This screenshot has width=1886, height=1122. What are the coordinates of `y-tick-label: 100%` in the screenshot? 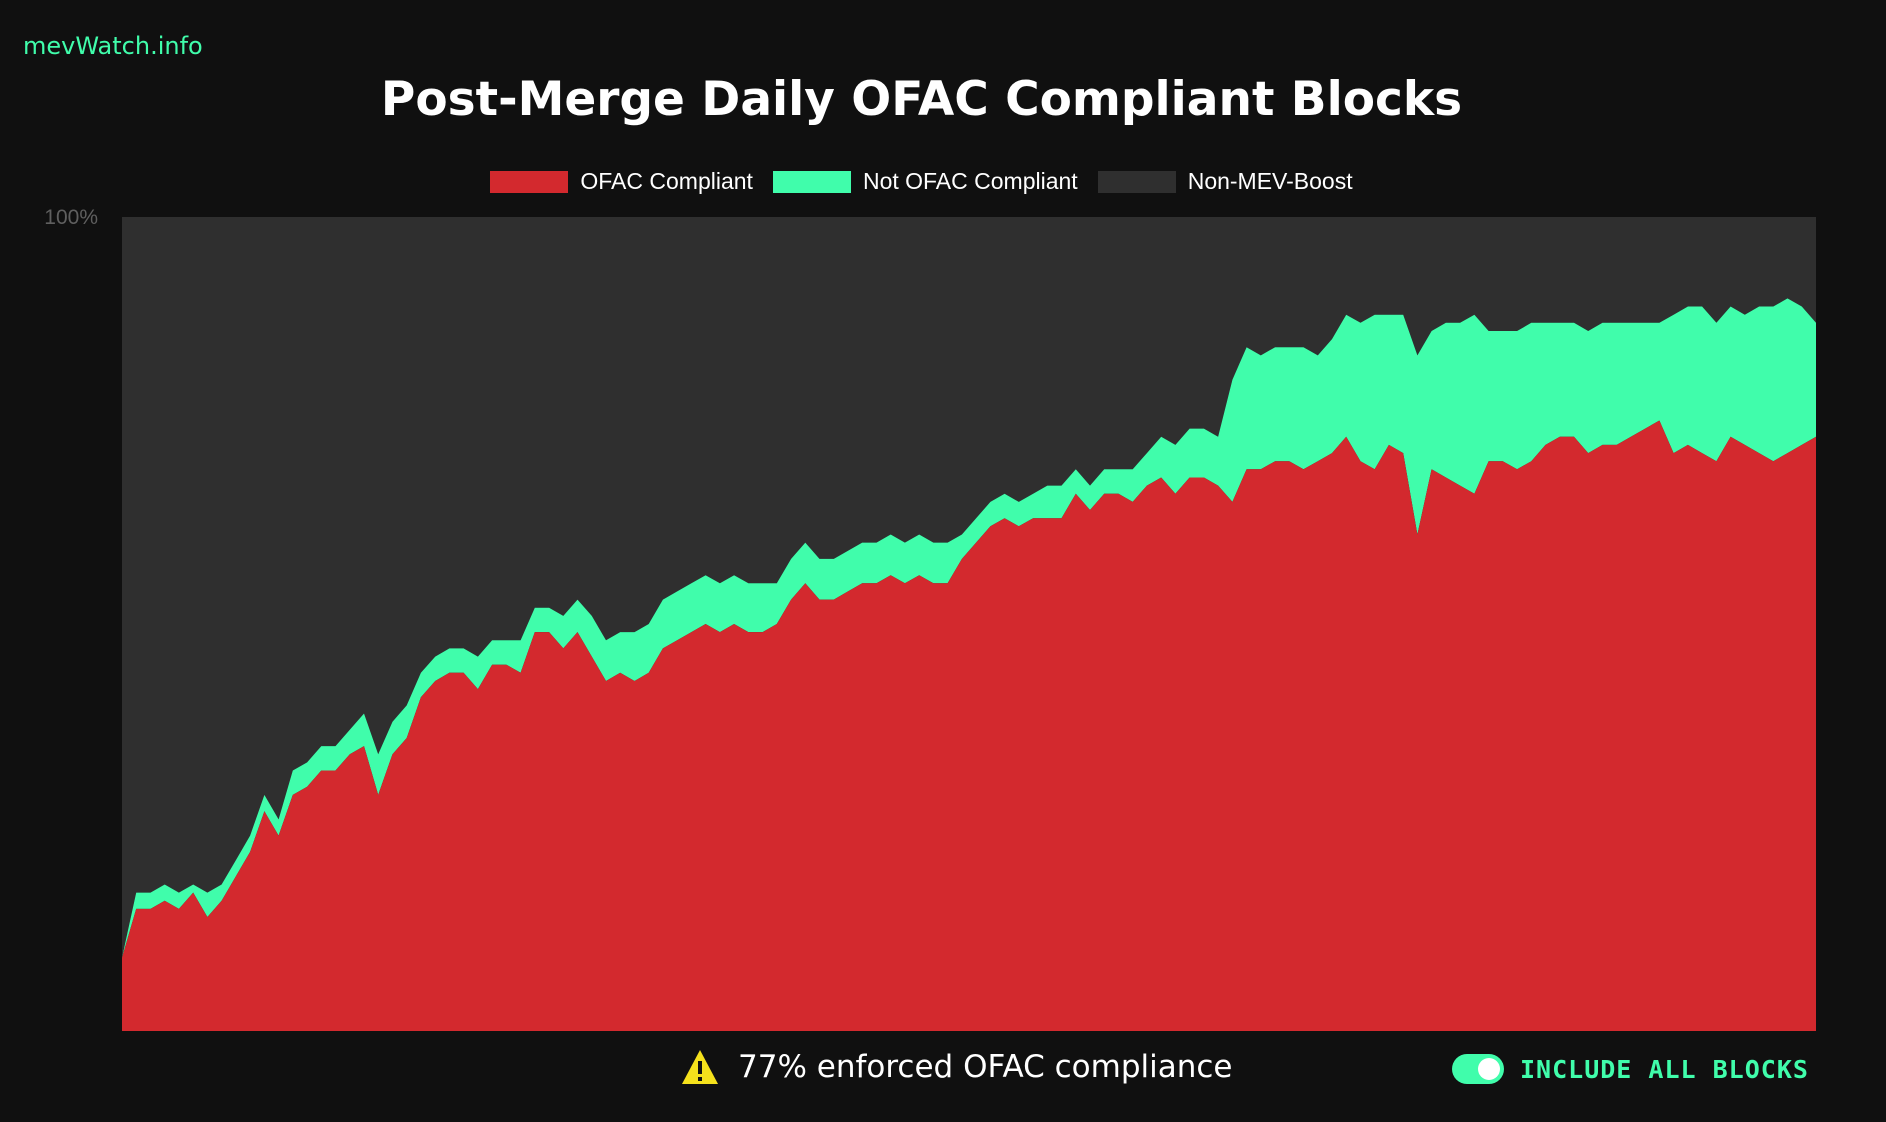 It's located at (71, 217).